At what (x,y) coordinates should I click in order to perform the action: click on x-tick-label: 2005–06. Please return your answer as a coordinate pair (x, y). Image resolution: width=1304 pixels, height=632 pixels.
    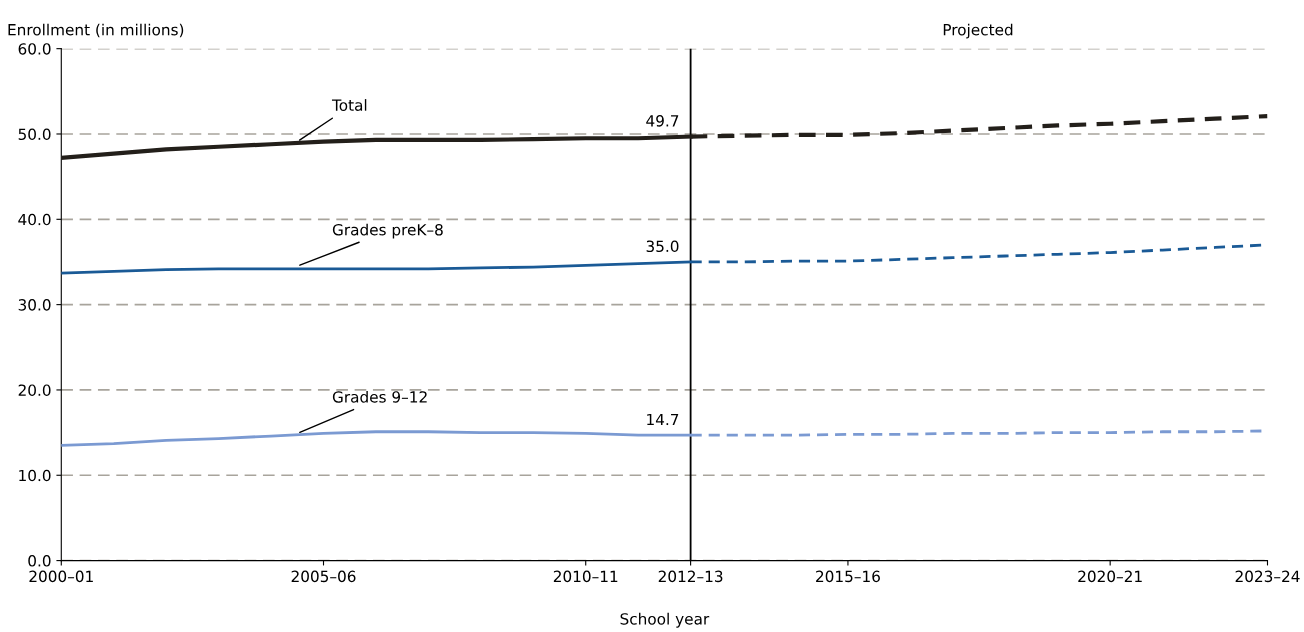
    Looking at the image, I should click on (323, 576).